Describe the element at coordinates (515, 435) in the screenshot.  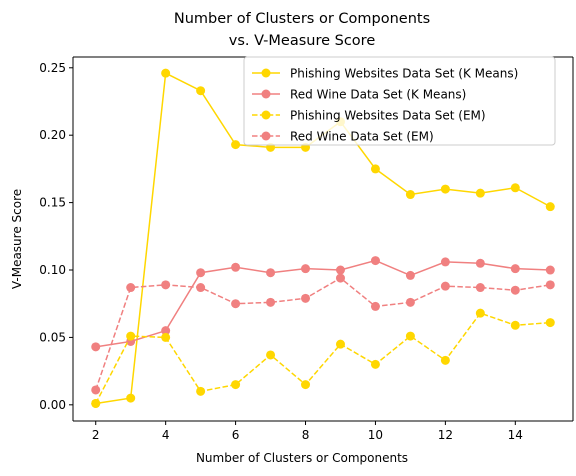
I see `x-tick-label-14: 14` at that location.